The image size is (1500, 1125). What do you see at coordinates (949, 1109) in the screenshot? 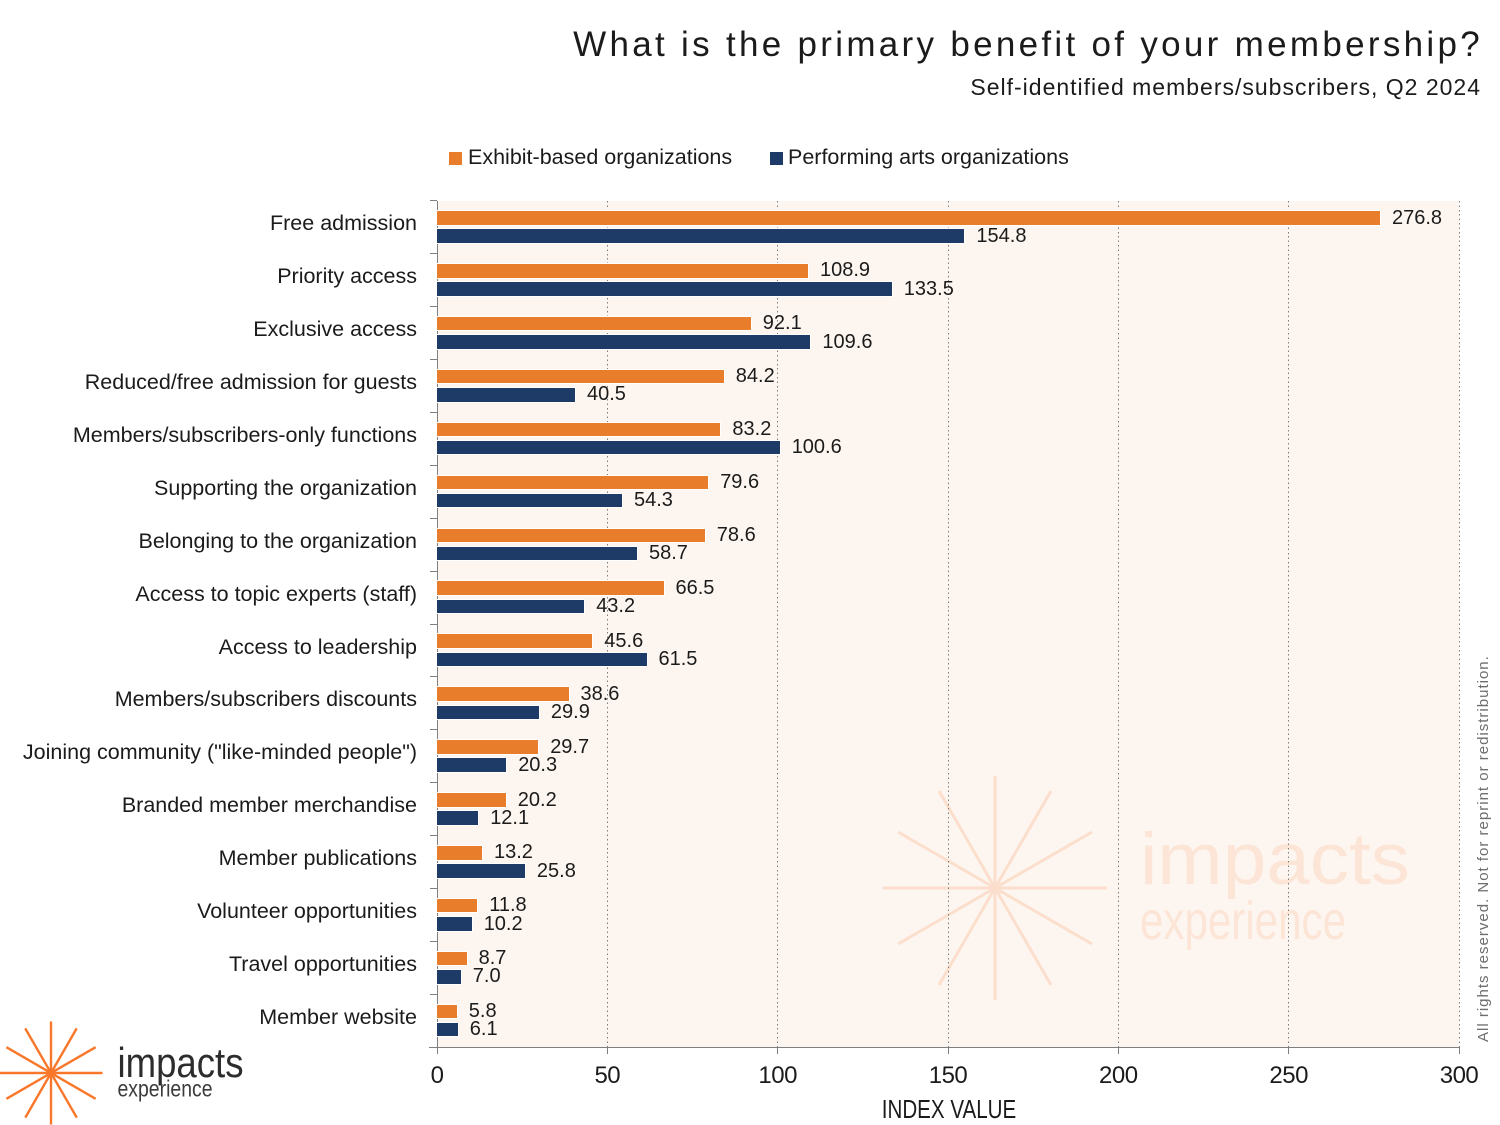
I see `svg-text: INDEX VALUE` at bounding box center [949, 1109].